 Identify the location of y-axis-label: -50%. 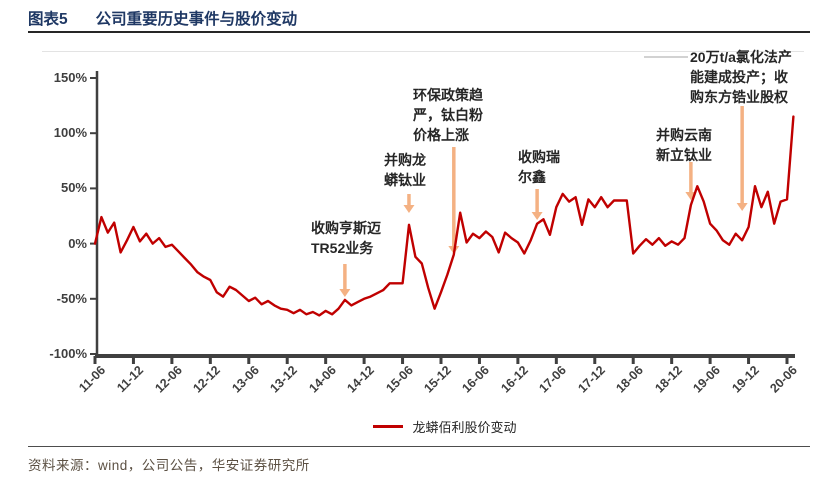
(71, 298).